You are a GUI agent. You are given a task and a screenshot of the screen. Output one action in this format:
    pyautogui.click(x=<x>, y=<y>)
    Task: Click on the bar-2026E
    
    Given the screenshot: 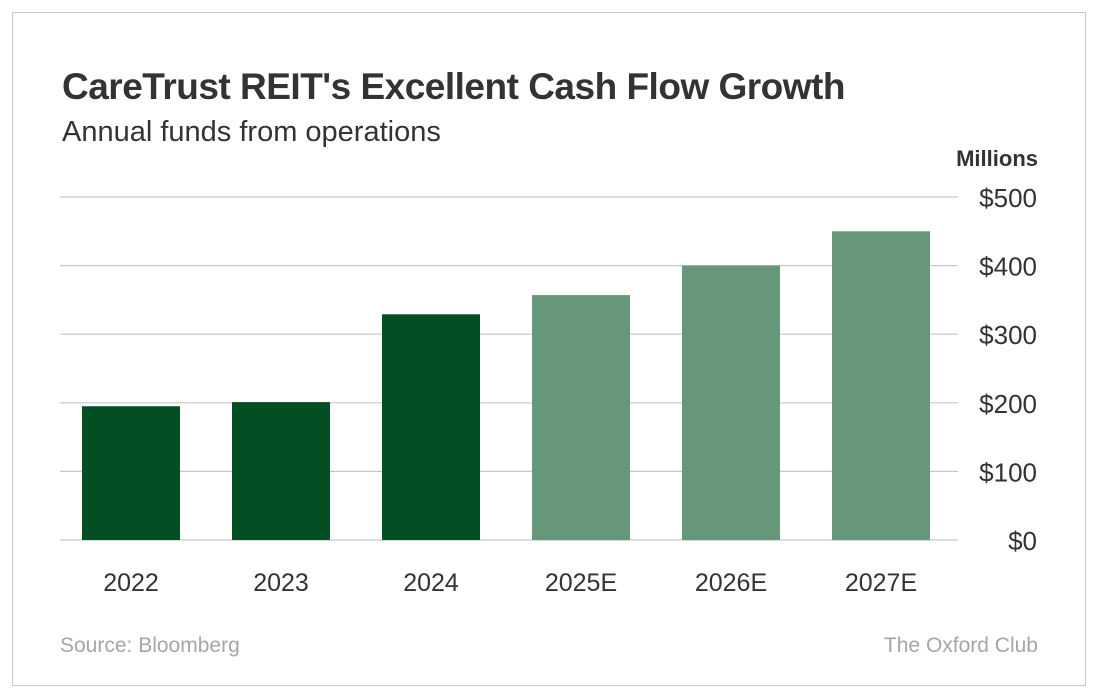 What is the action you would take?
    pyautogui.click(x=731, y=402)
    